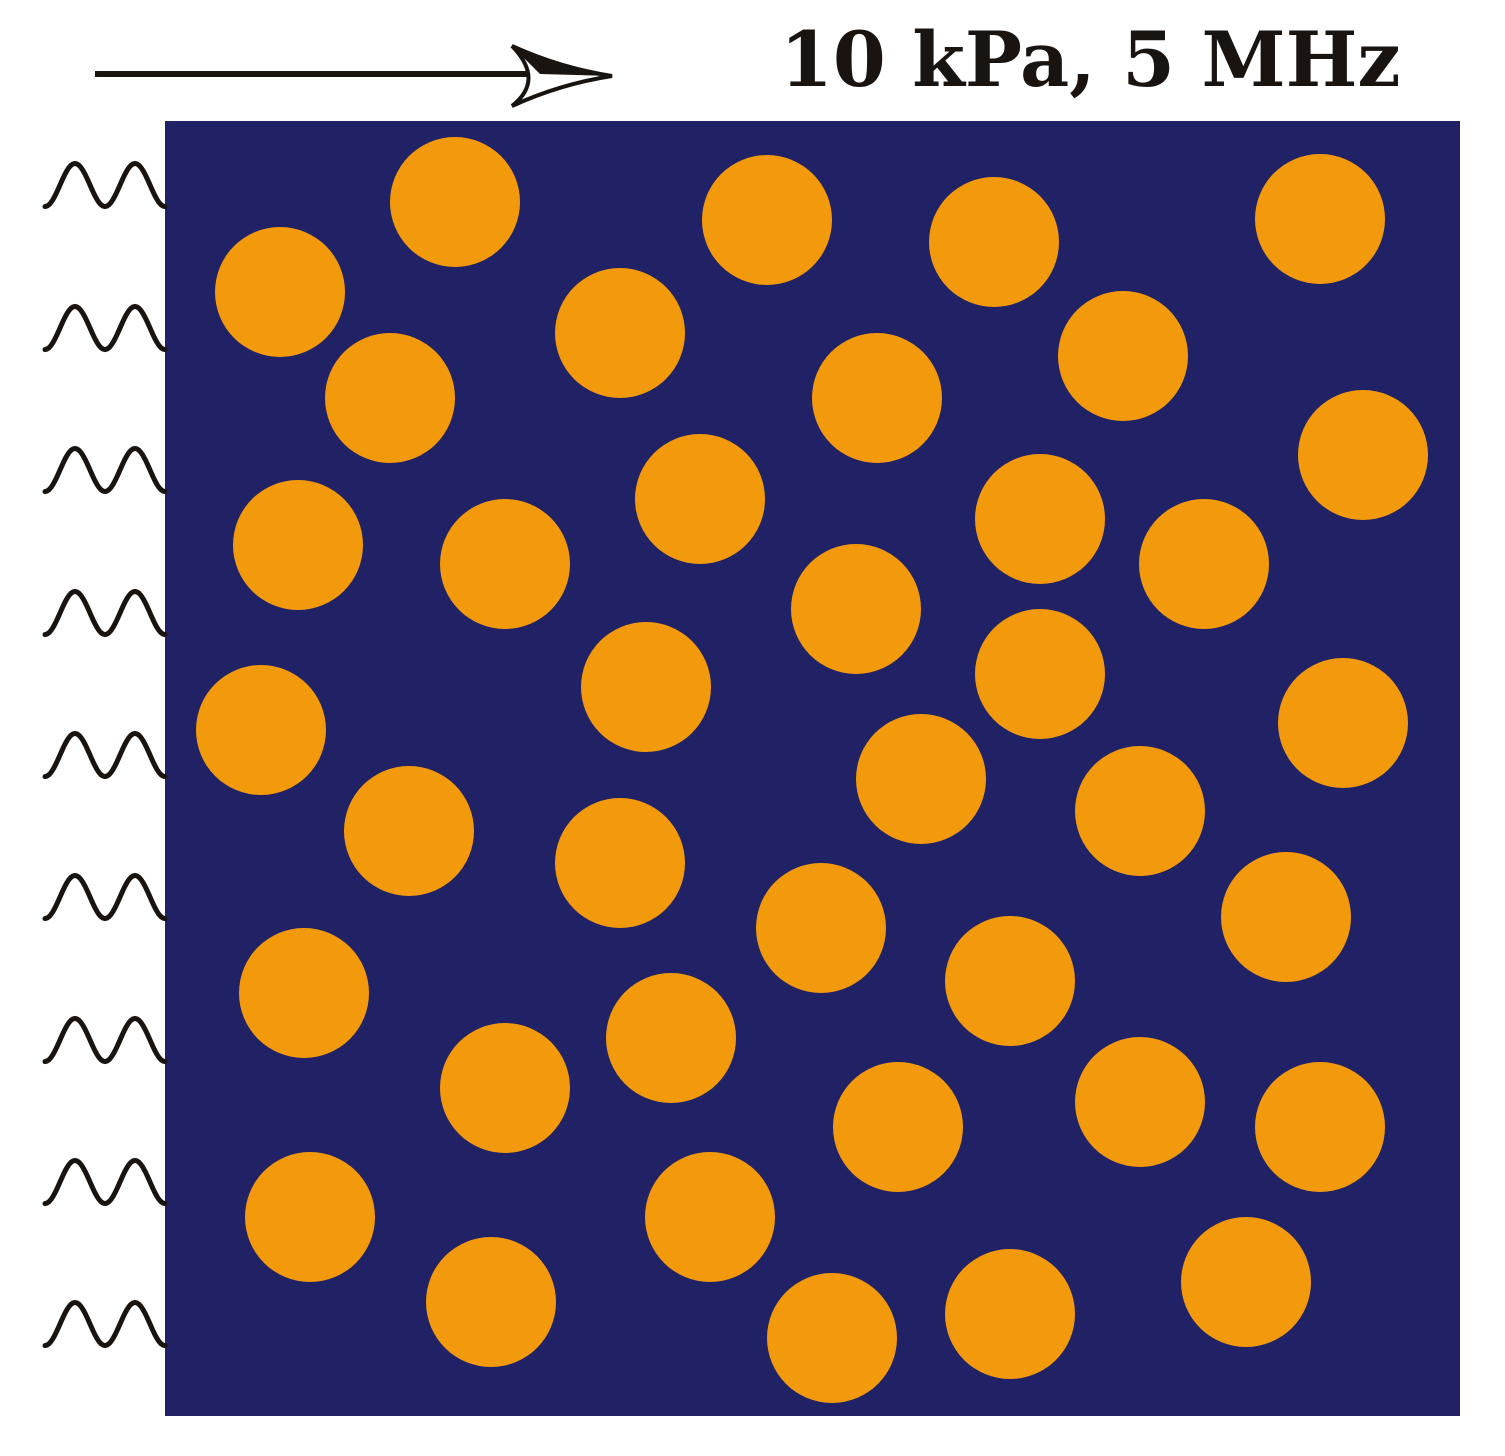 The width and height of the screenshot is (1505, 1456). I want to click on propagation-arrow-icon, so click(354, 76).